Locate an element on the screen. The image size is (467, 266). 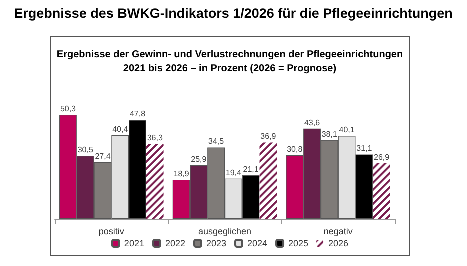
data-label: 25,9 is located at coordinates (199, 159).